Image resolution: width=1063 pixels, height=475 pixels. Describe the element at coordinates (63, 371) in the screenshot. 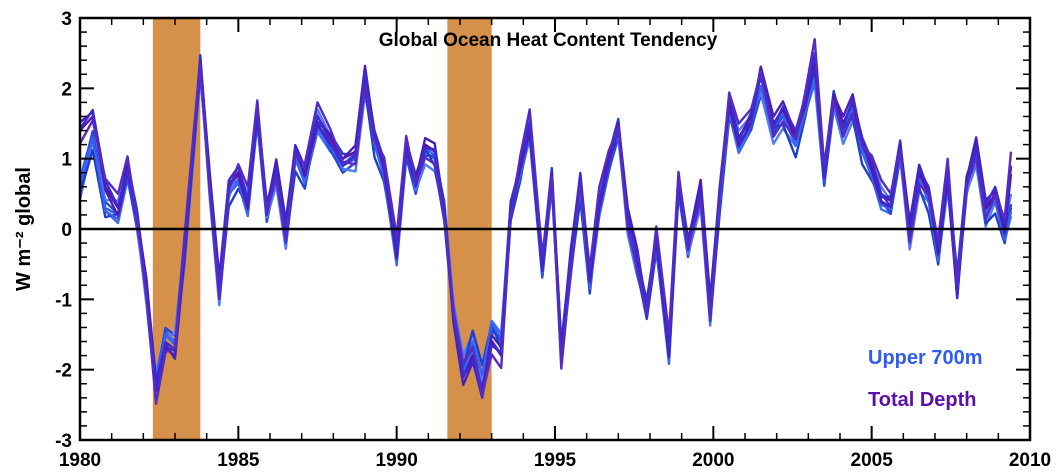

I see `y-tick-label-1: -2` at that location.